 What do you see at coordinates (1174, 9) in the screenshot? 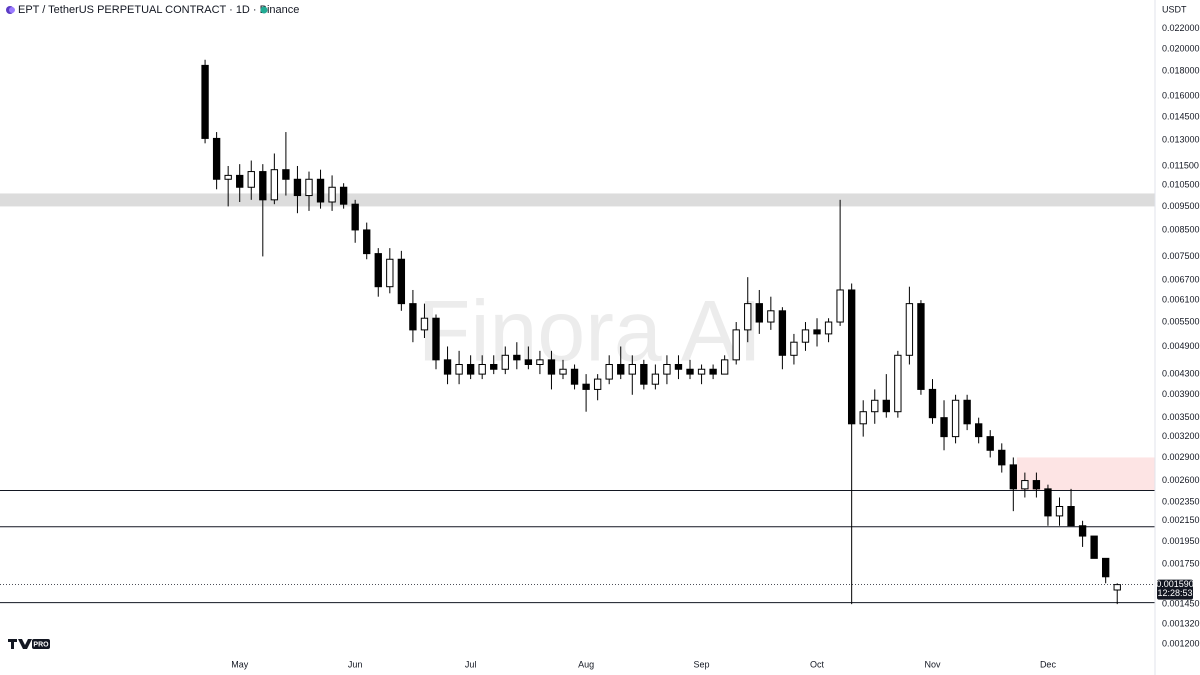
I see `currency-label: USDT` at bounding box center [1174, 9].